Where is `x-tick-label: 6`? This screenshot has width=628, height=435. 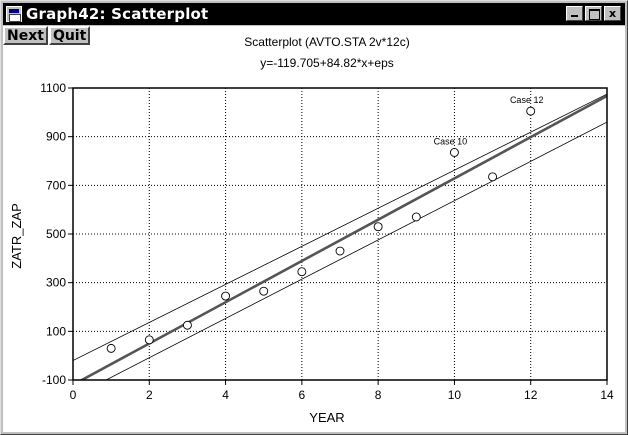 x-tick-label: 6 is located at coordinates (302, 395).